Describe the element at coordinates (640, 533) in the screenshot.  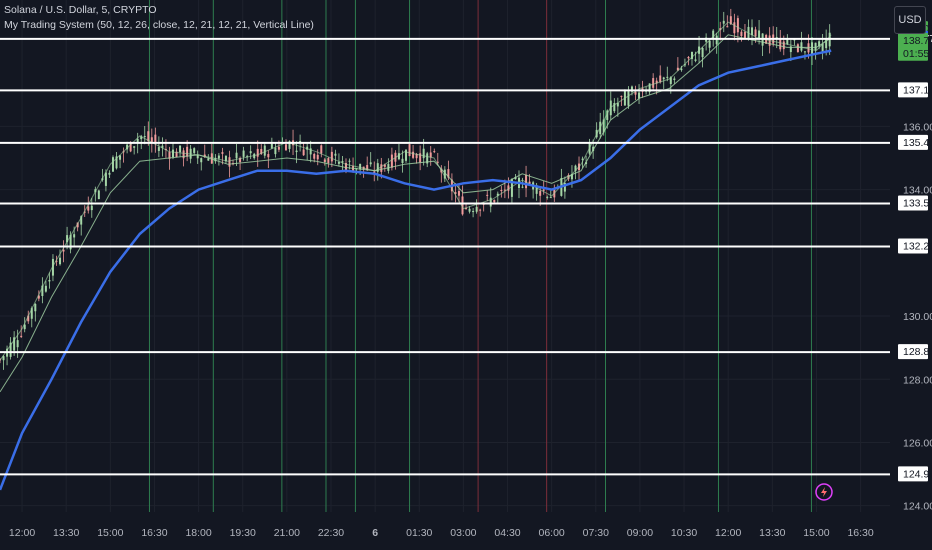
I see `time-tick-label: 09:00` at that location.